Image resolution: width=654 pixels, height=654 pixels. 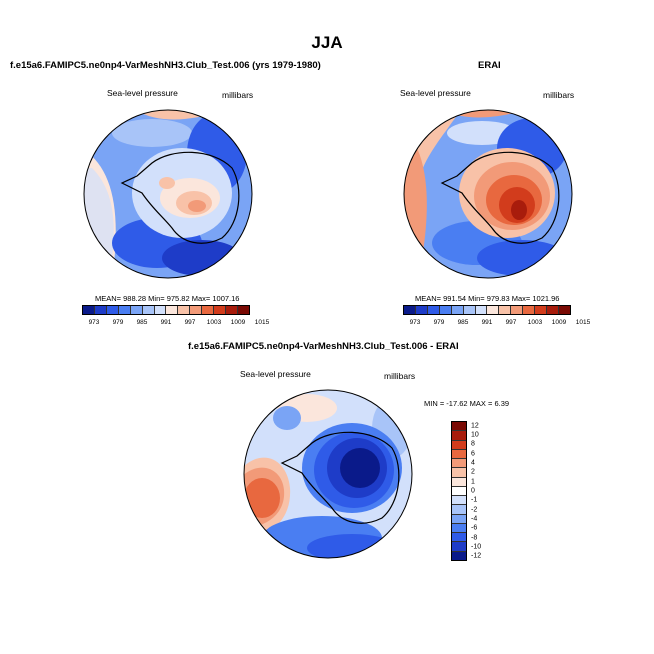 What do you see at coordinates (467, 403) in the screenshot?
I see `diff-stats: MIN = -17.62 MAX = 6.39` at bounding box center [467, 403].